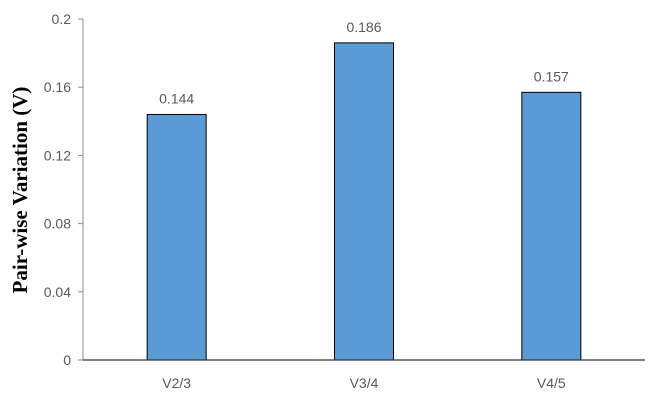  What do you see at coordinates (20, 190) in the screenshot?
I see `y-axis-label: Pair-wise Variation (V)` at bounding box center [20, 190].